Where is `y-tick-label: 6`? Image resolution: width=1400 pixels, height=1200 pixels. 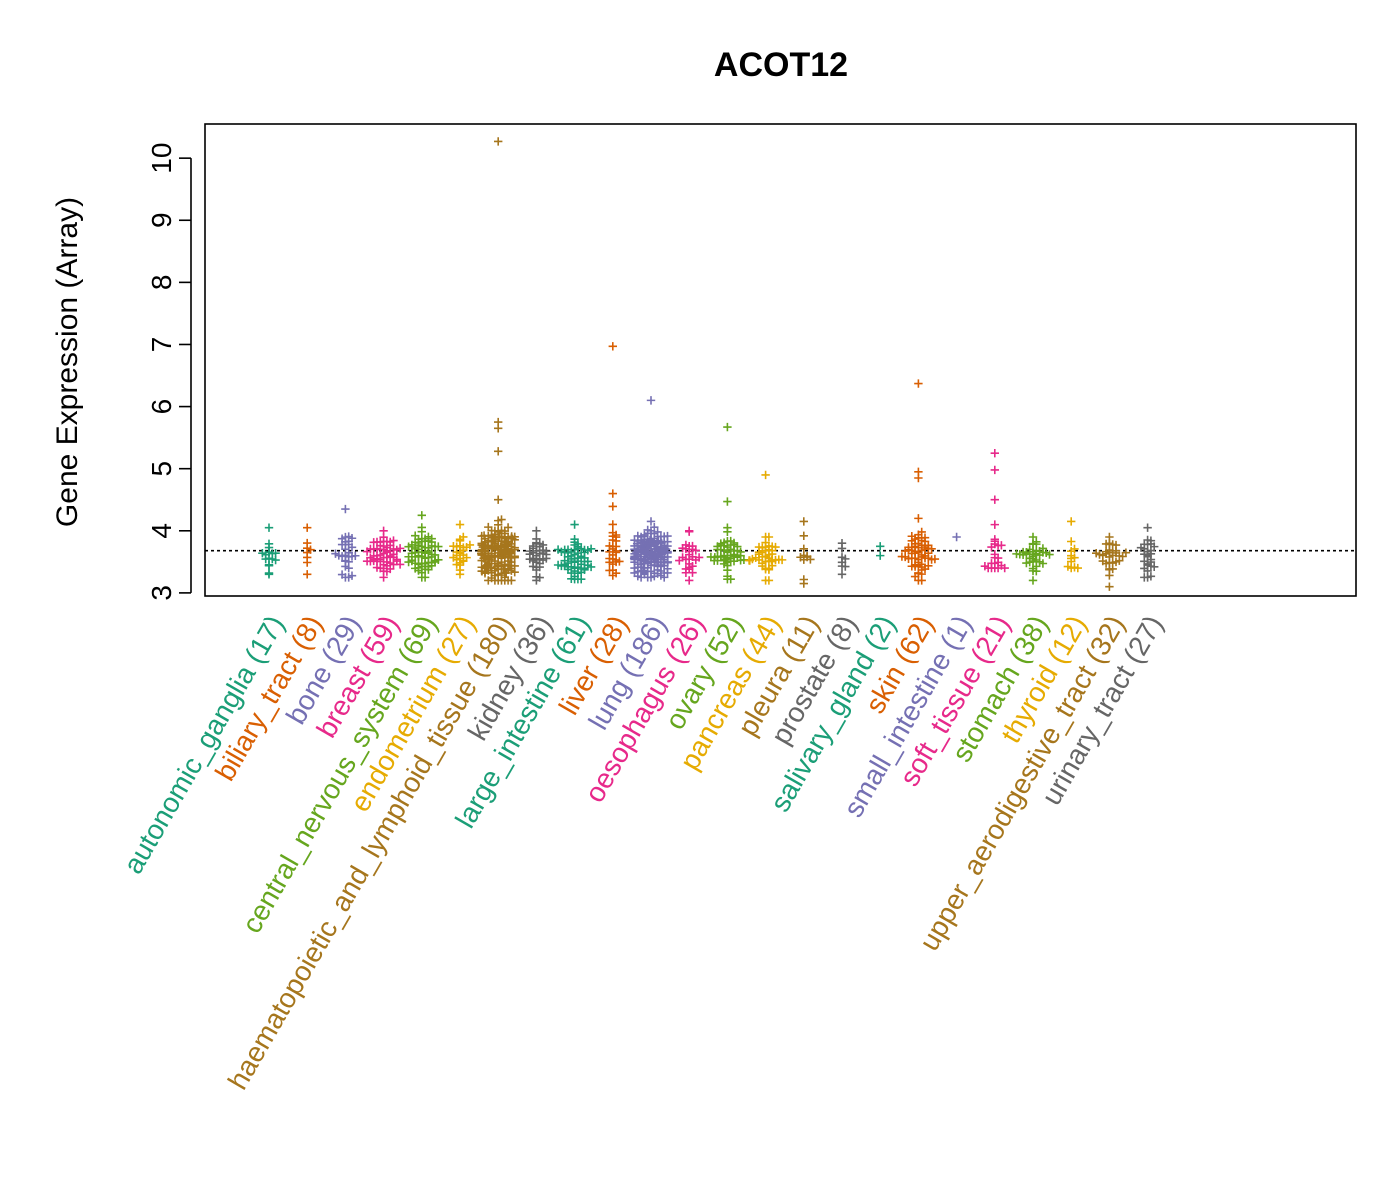 y-tick-label: 6 is located at coordinates (161, 407).